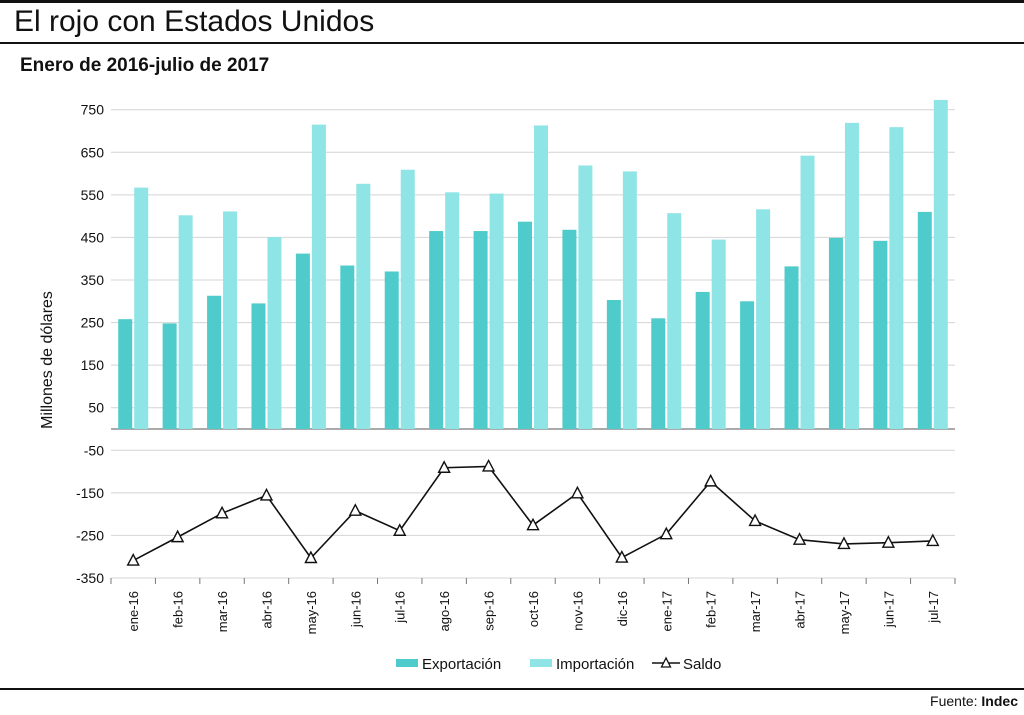 Image resolution: width=1024 pixels, height=715 pixels. Describe the element at coordinates (178, 609) in the screenshot. I see `x-tick-label: feb-16` at that location.